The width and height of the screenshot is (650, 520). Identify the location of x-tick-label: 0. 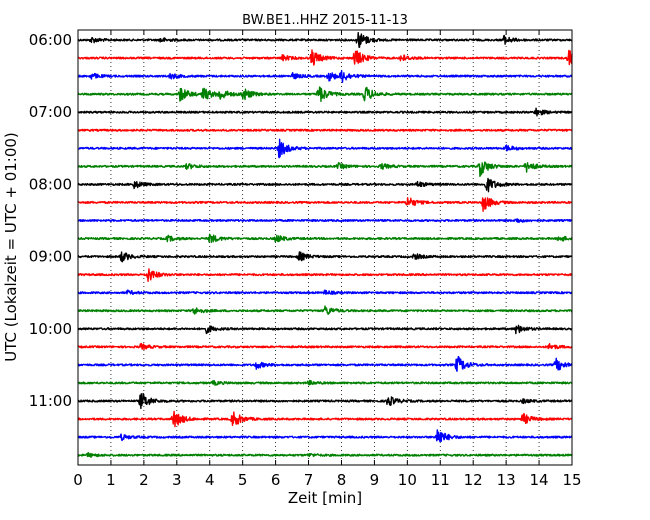
(78, 480).